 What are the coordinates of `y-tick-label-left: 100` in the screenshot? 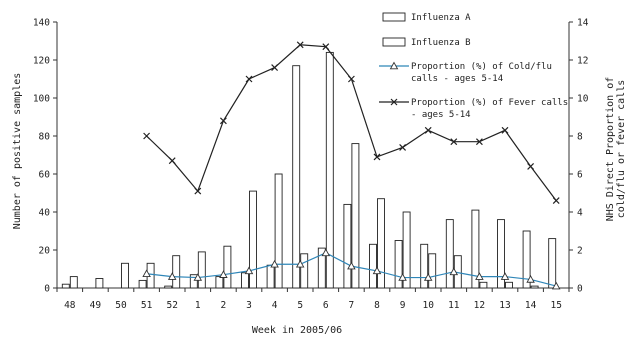 It's located at (41, 99).